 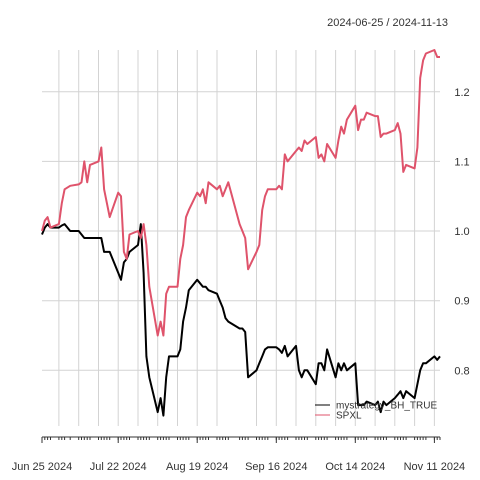 I want to click on y-tick-label: 1.2, so click(x=461, y=93).